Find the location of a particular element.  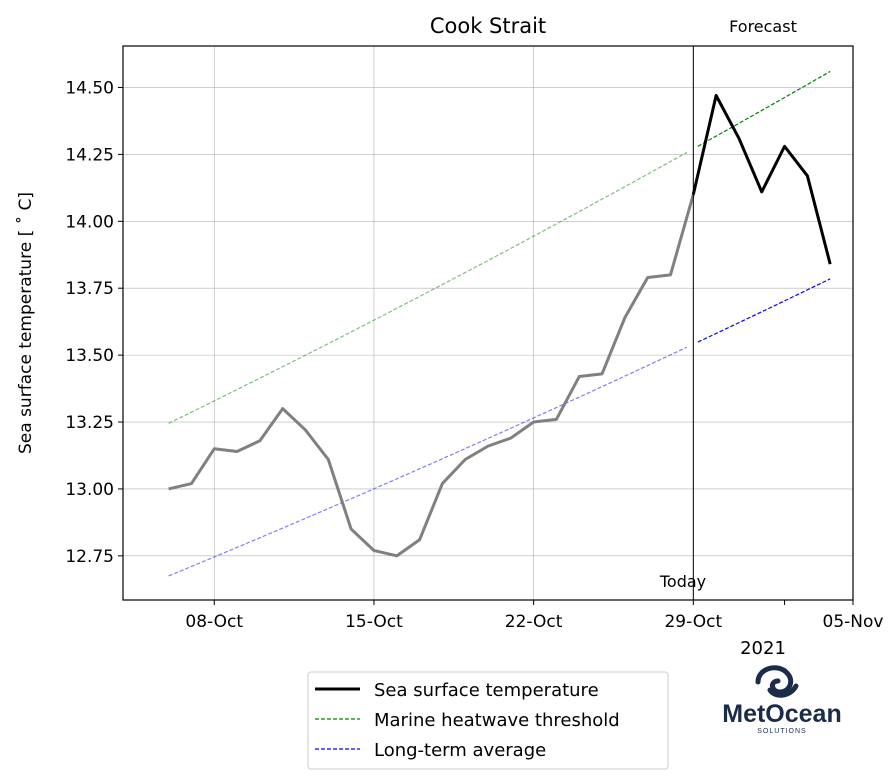

y-tick-label: 13.50 is located at coordinates (89, 356).